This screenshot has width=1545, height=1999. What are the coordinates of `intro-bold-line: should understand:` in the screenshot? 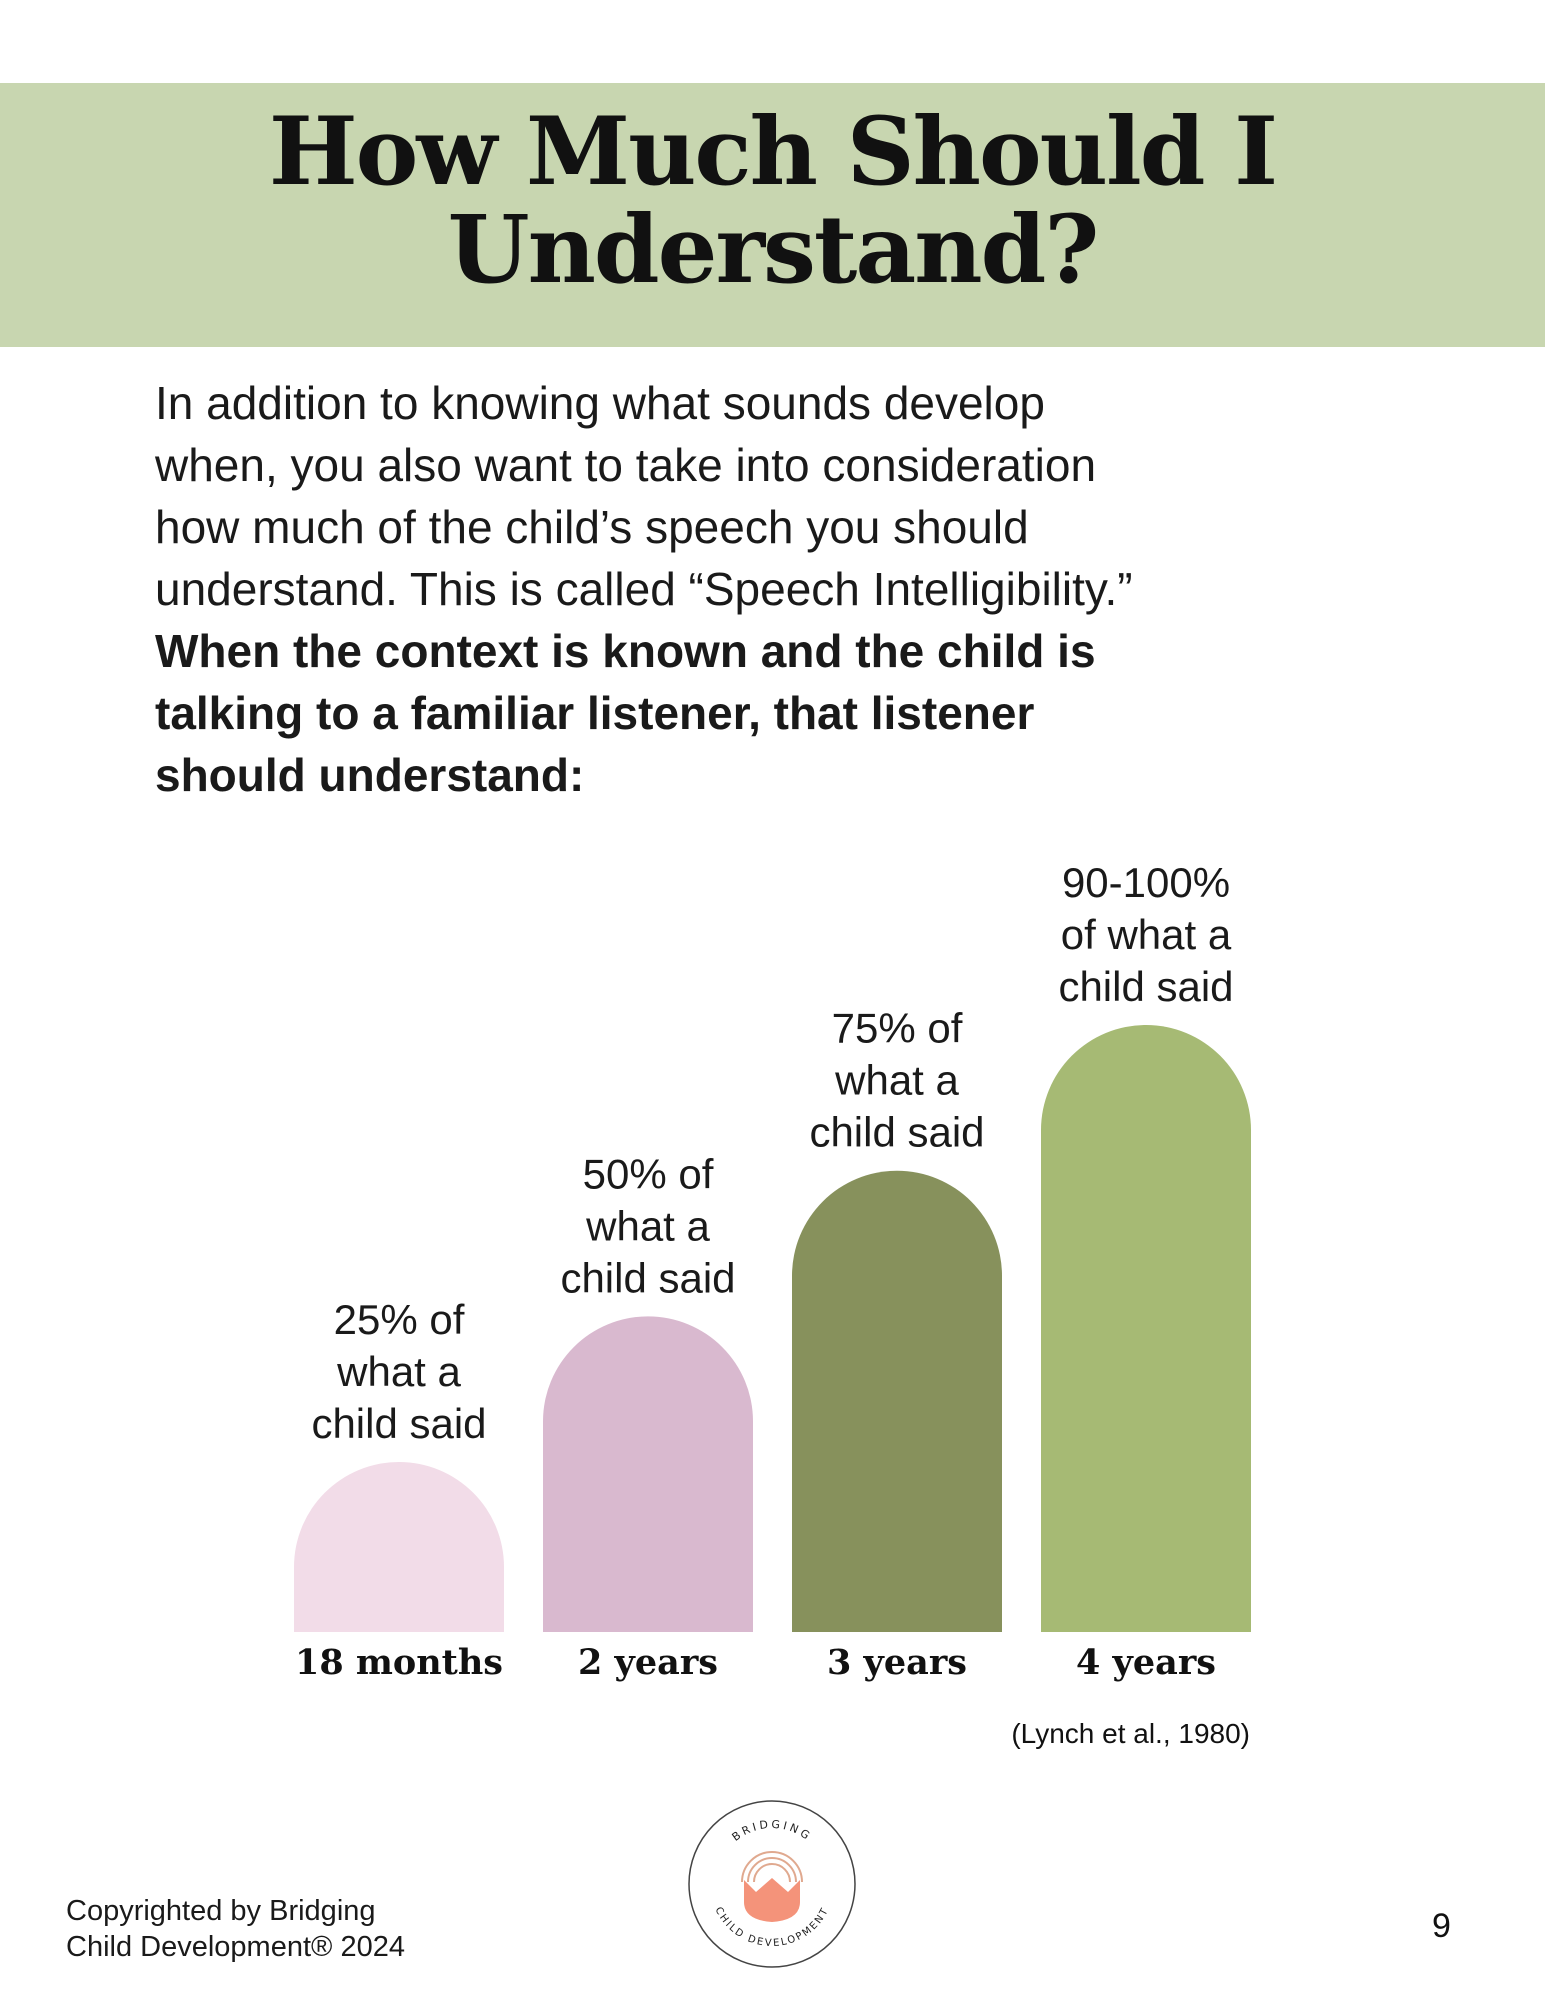 It's located at (370, 775).